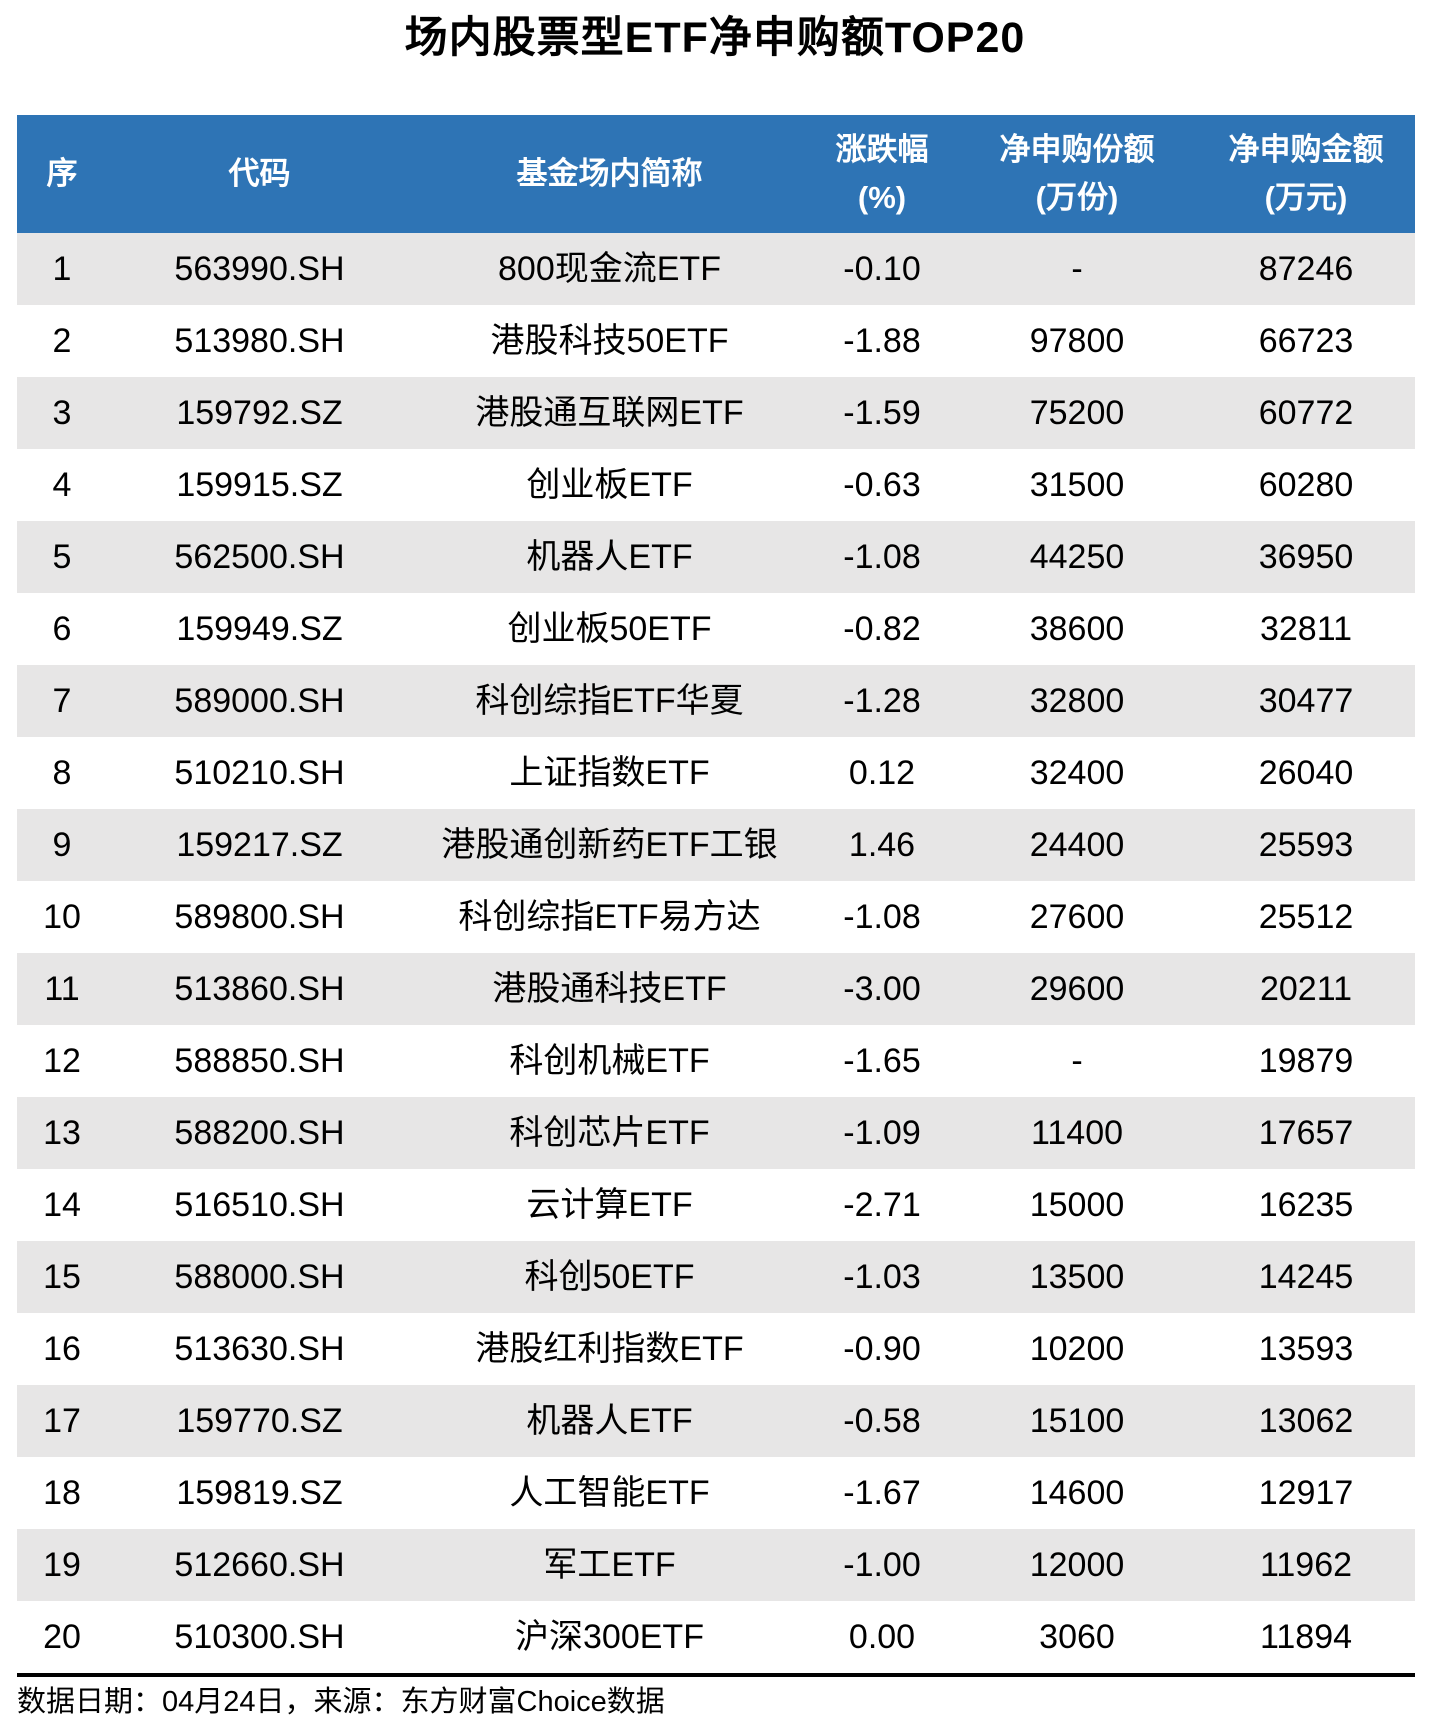  What do you see at coordinates (609, 773) in the screenshot?
I see `cell-name: 上证指数ETF` at bounding box center [609, 773].